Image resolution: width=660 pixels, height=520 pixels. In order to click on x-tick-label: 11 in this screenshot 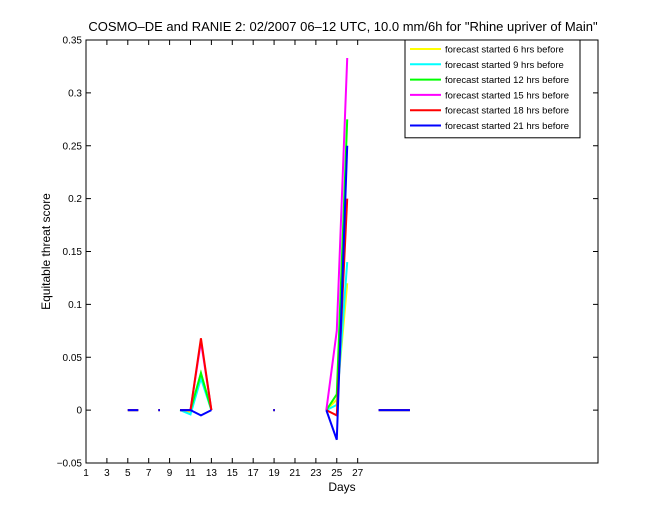, I will do `click(190, 473)`.